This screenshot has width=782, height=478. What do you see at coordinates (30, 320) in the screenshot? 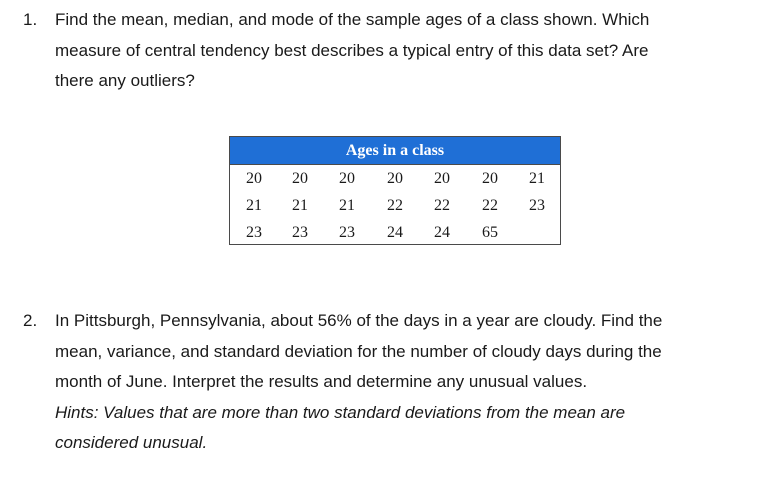
I see `question-2-number: 2.` at bounding box center [30, 320].